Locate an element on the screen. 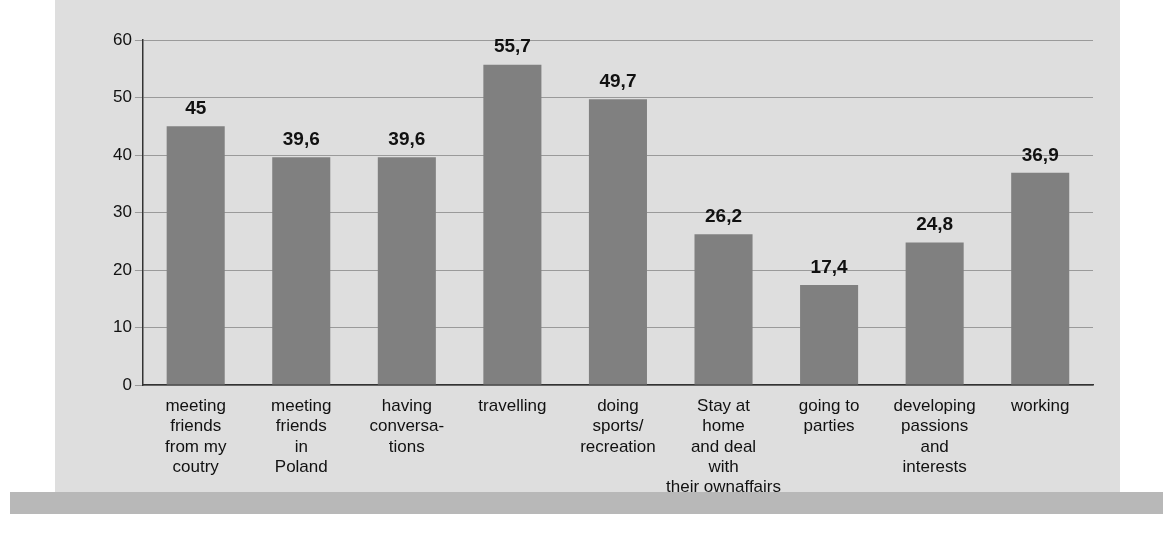 This screenshot has height=541, width=1173. x-tick-label: having conversa- tions is located at coordinates (407, 425).